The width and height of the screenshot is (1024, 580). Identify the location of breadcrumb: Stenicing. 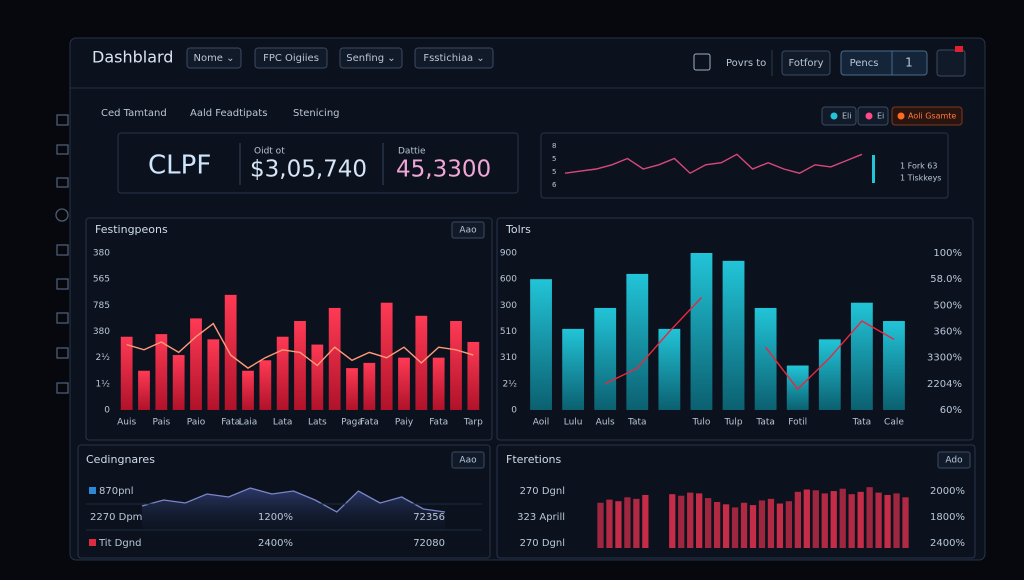
(316, 113).